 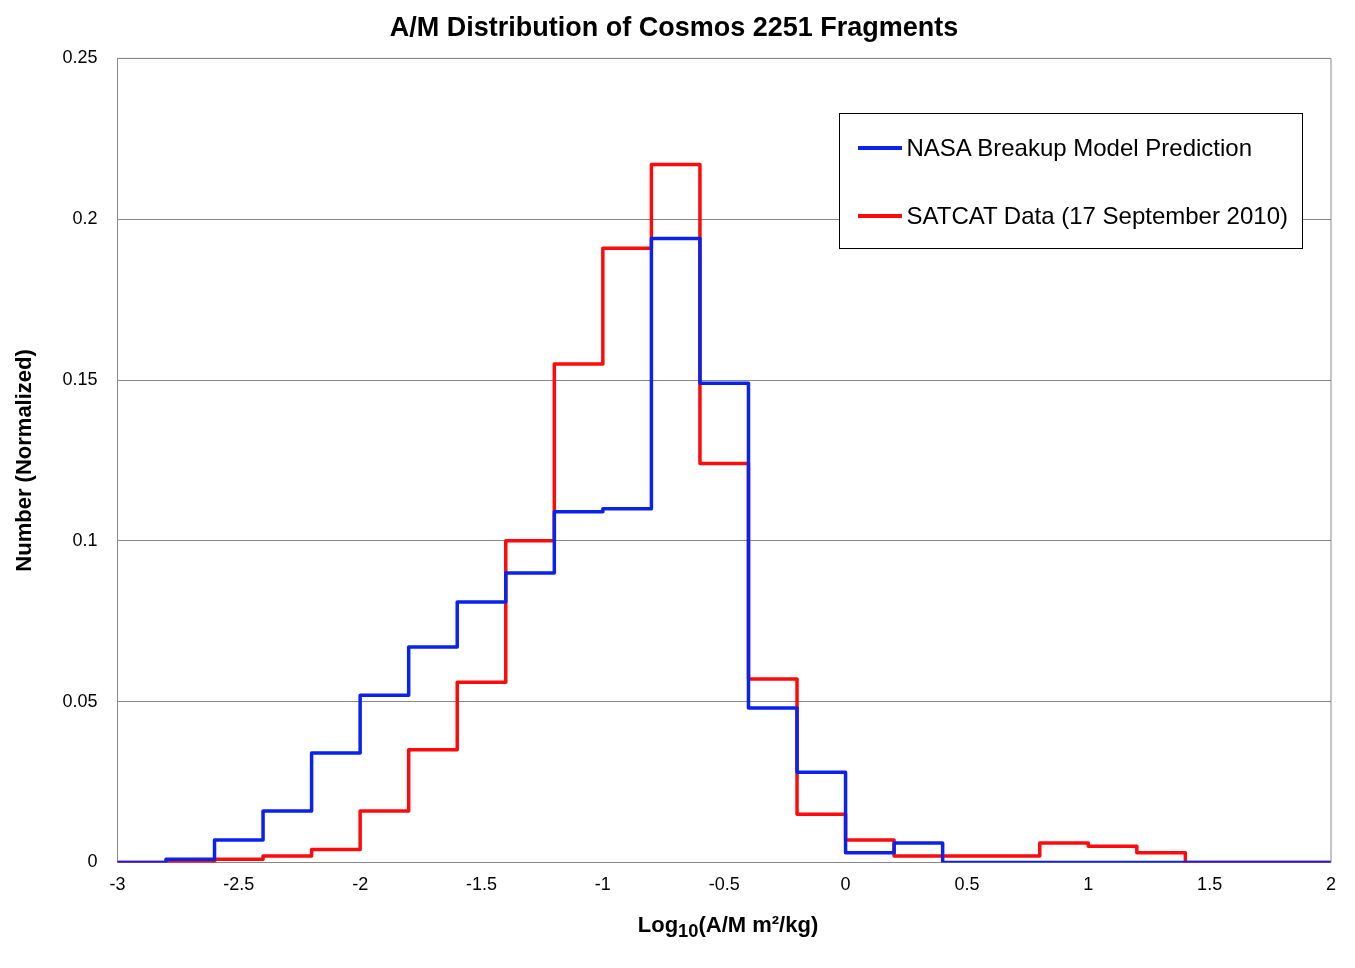 I want to click on y-tick-label: 0.1, so click(x=85, y=539).